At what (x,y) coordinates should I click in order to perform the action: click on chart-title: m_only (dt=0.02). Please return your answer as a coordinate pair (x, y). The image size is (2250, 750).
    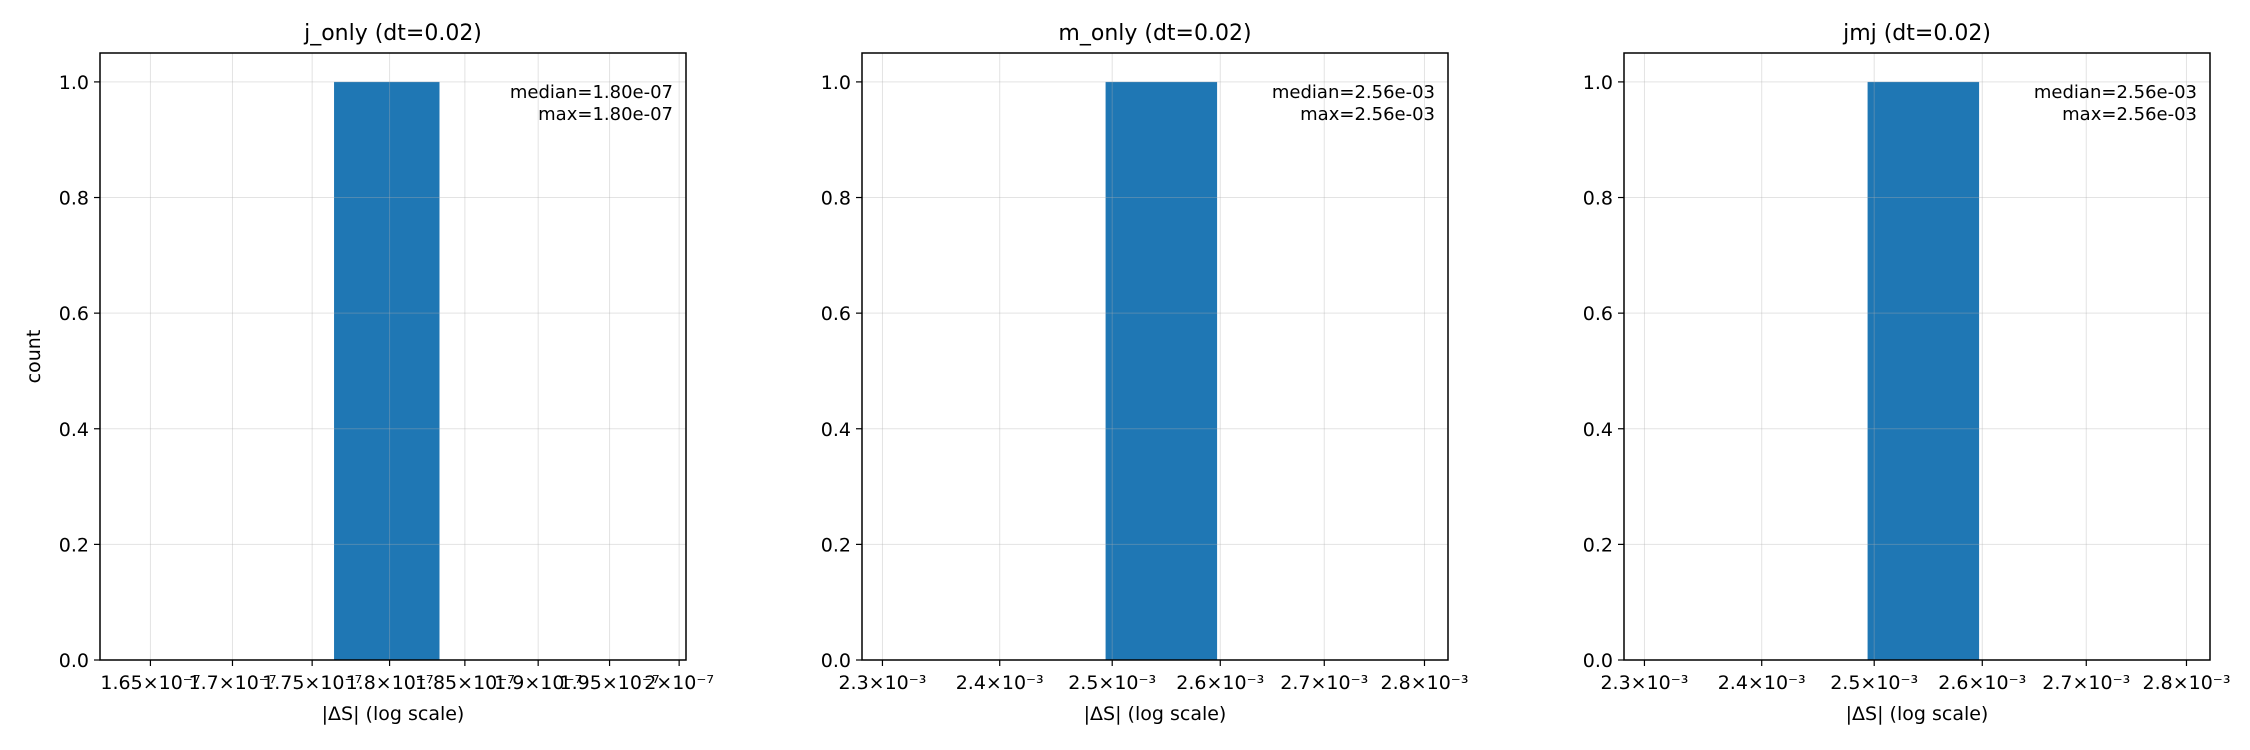
    Looking at the image, I should click on (1154, 33).